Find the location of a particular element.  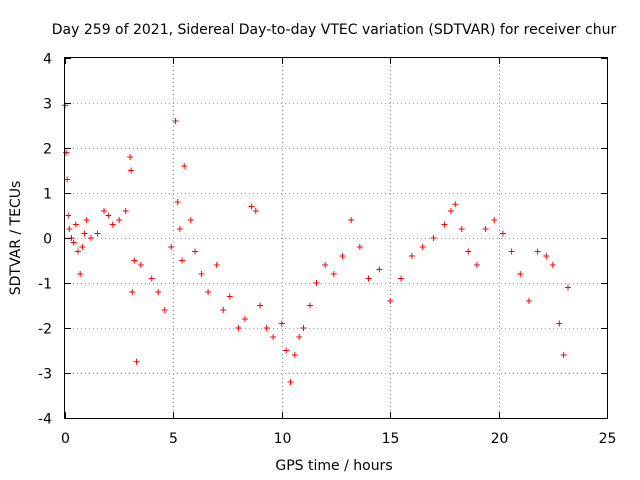

x-tick-label: 15 is located at coordinates (391, 439).